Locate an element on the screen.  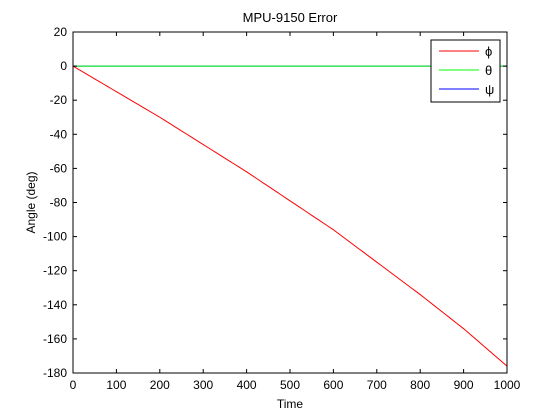
x-tick-label-6: 600 is located at coordinates (333, 385).